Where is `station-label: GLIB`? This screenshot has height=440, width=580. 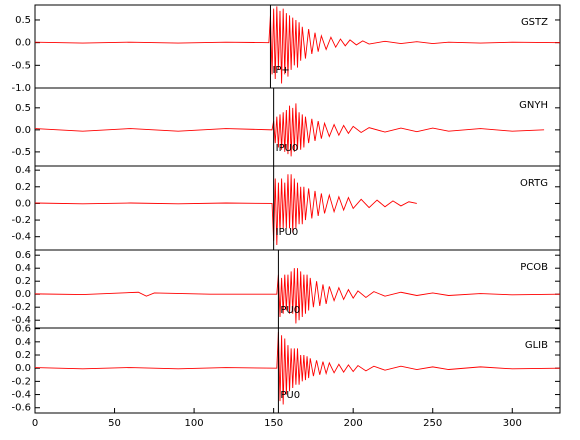 station-label: GLIB is located at coordinates (536, 345).